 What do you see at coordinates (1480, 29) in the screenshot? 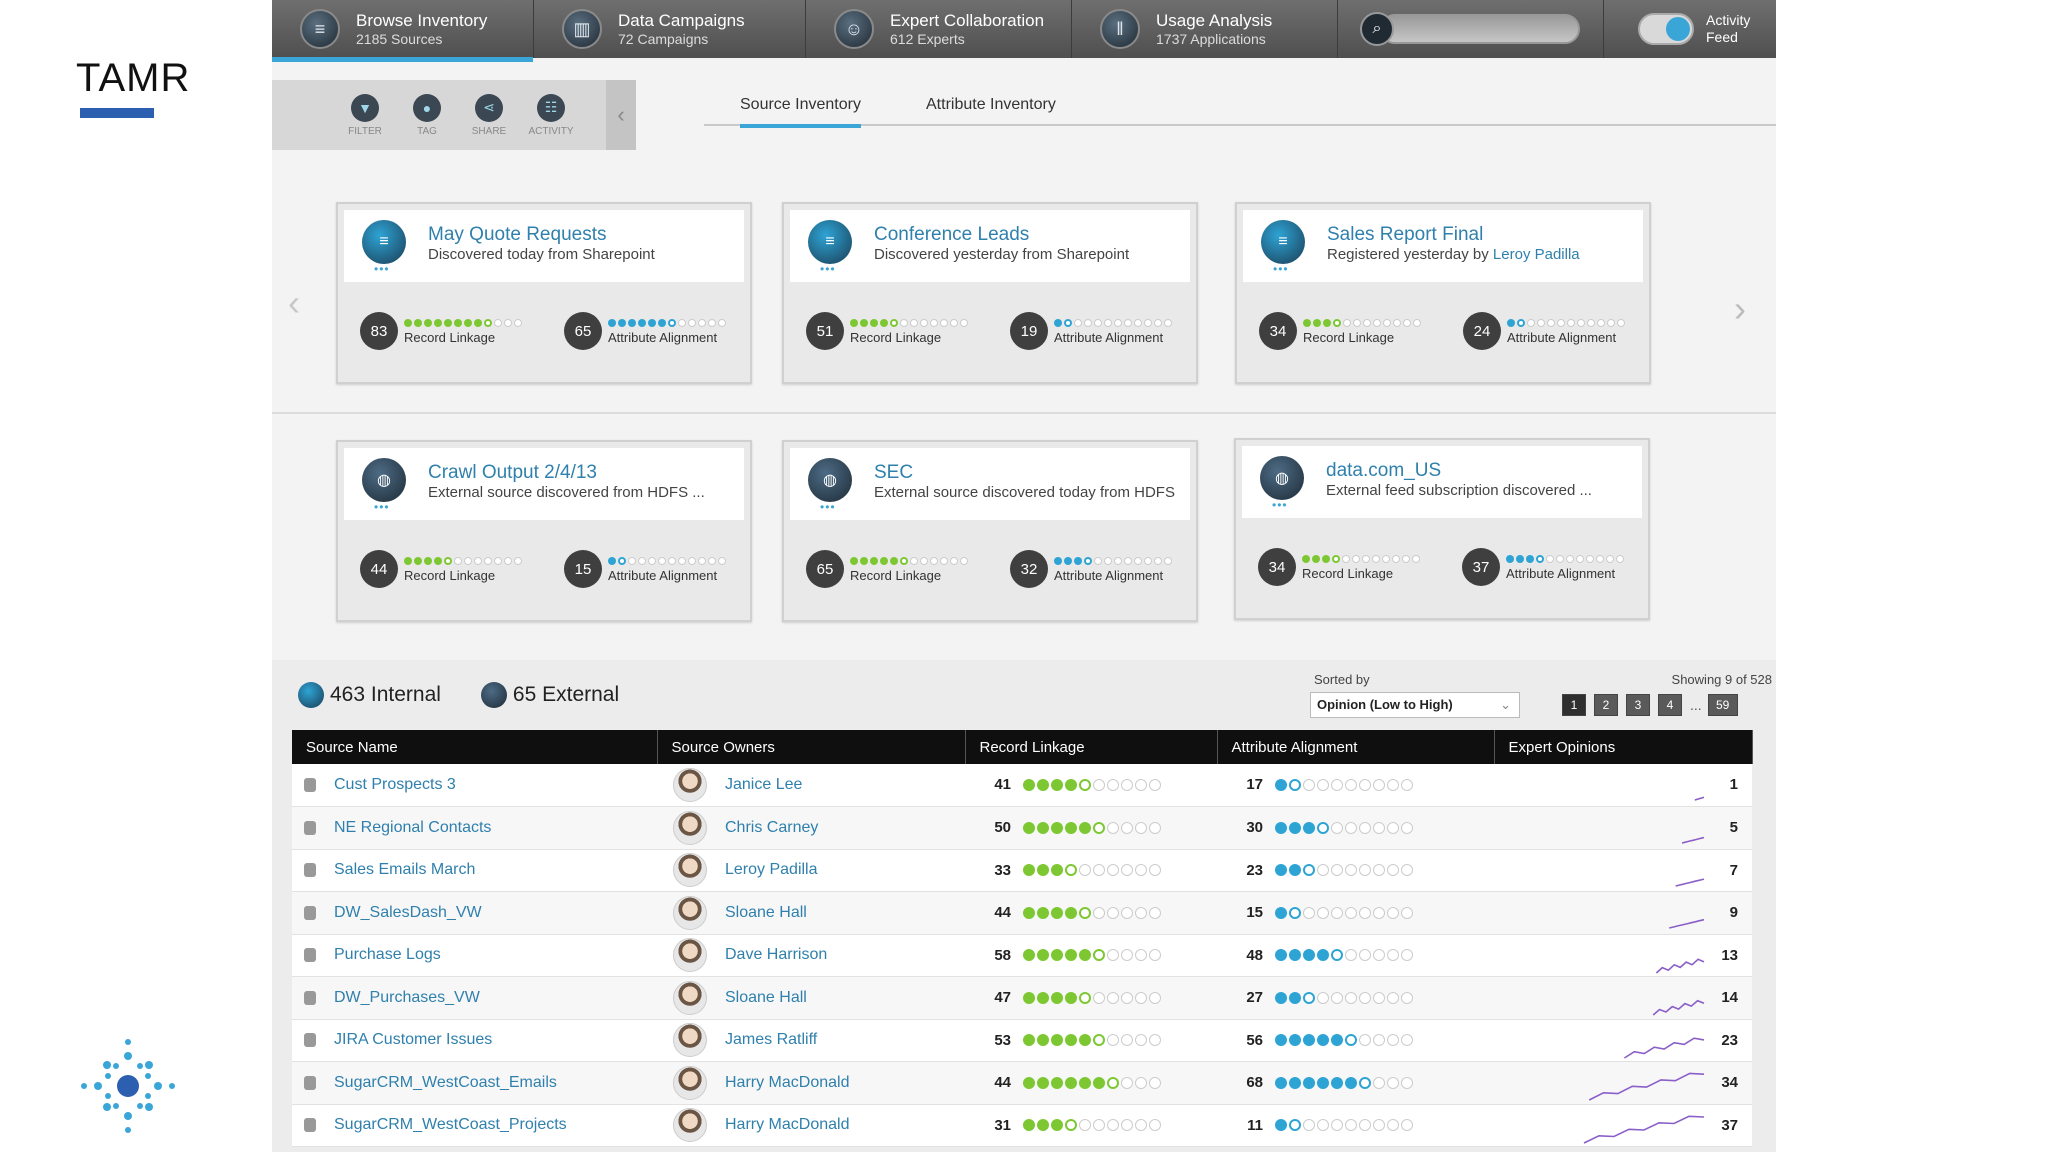
I see `search-input` at bounding box center [1480, 29].